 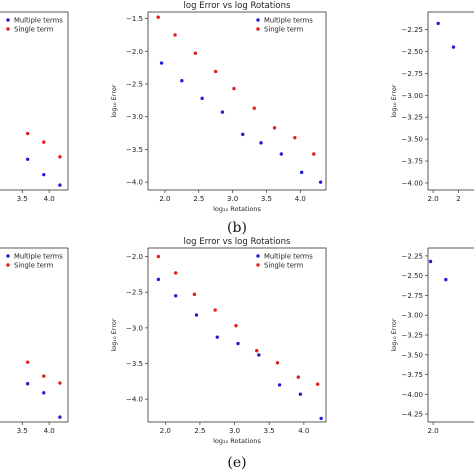 What do you see at coordinates (412, 296) in the screenshot?
I see `y-tick-label: −2.75` at bounding box center [412, 296].